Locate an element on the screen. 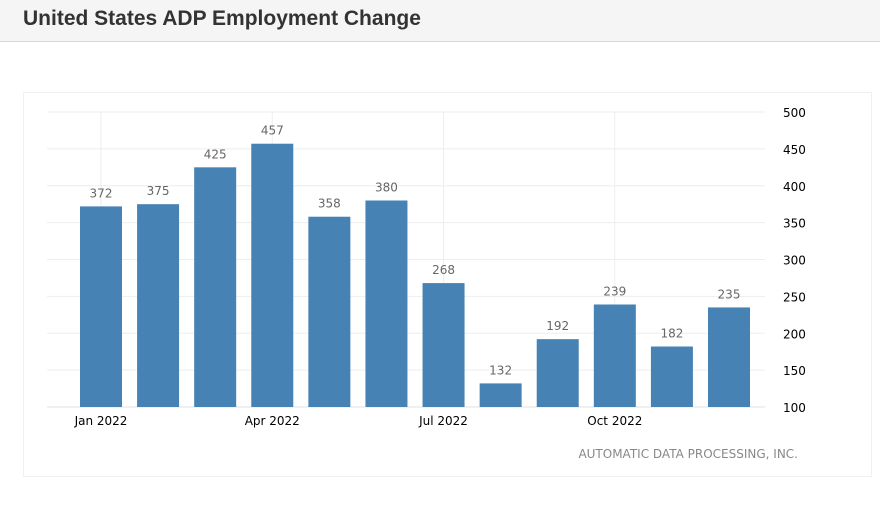 Image resolution: width=880 pixels, height=507 pixels. bar-jul-2022 is located at coordinates (443, 345).